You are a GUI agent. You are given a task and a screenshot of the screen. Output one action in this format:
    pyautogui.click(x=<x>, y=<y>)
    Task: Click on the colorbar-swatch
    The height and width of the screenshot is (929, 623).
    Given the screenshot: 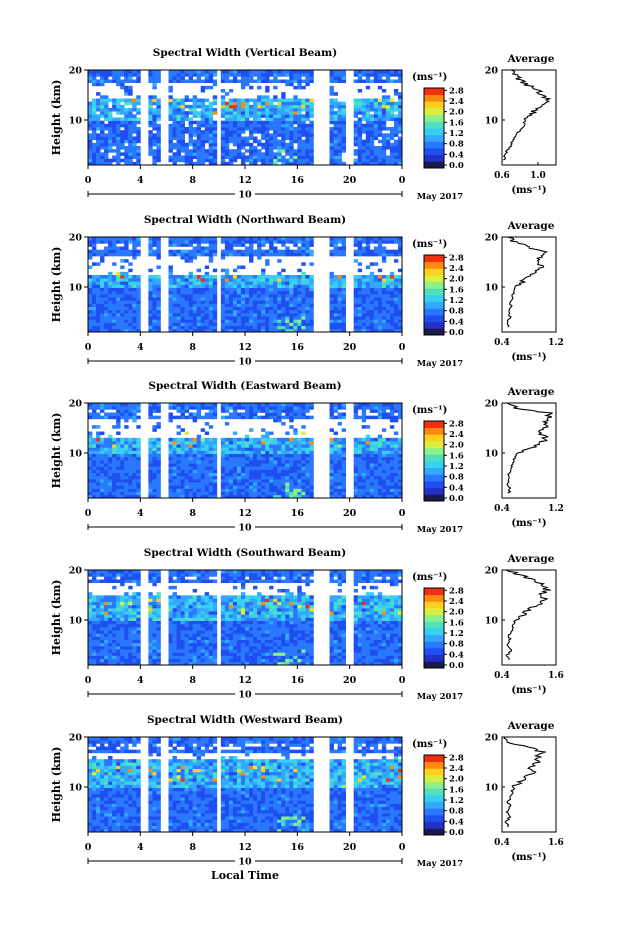 What is the action you would take?
    pyautogui.click(x=434, y=325)
    